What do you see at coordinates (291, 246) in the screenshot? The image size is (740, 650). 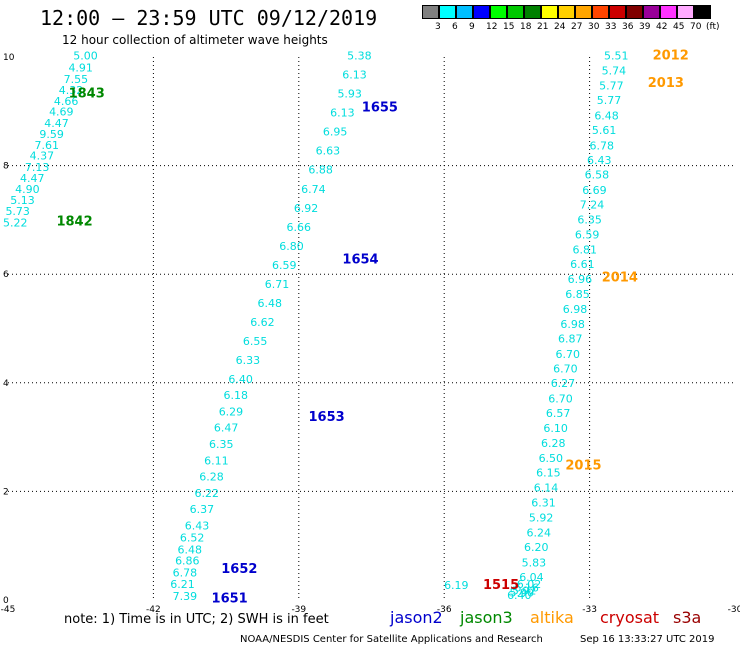 I see `swh-point-label: 6.80` at bounding box center [291, 246].